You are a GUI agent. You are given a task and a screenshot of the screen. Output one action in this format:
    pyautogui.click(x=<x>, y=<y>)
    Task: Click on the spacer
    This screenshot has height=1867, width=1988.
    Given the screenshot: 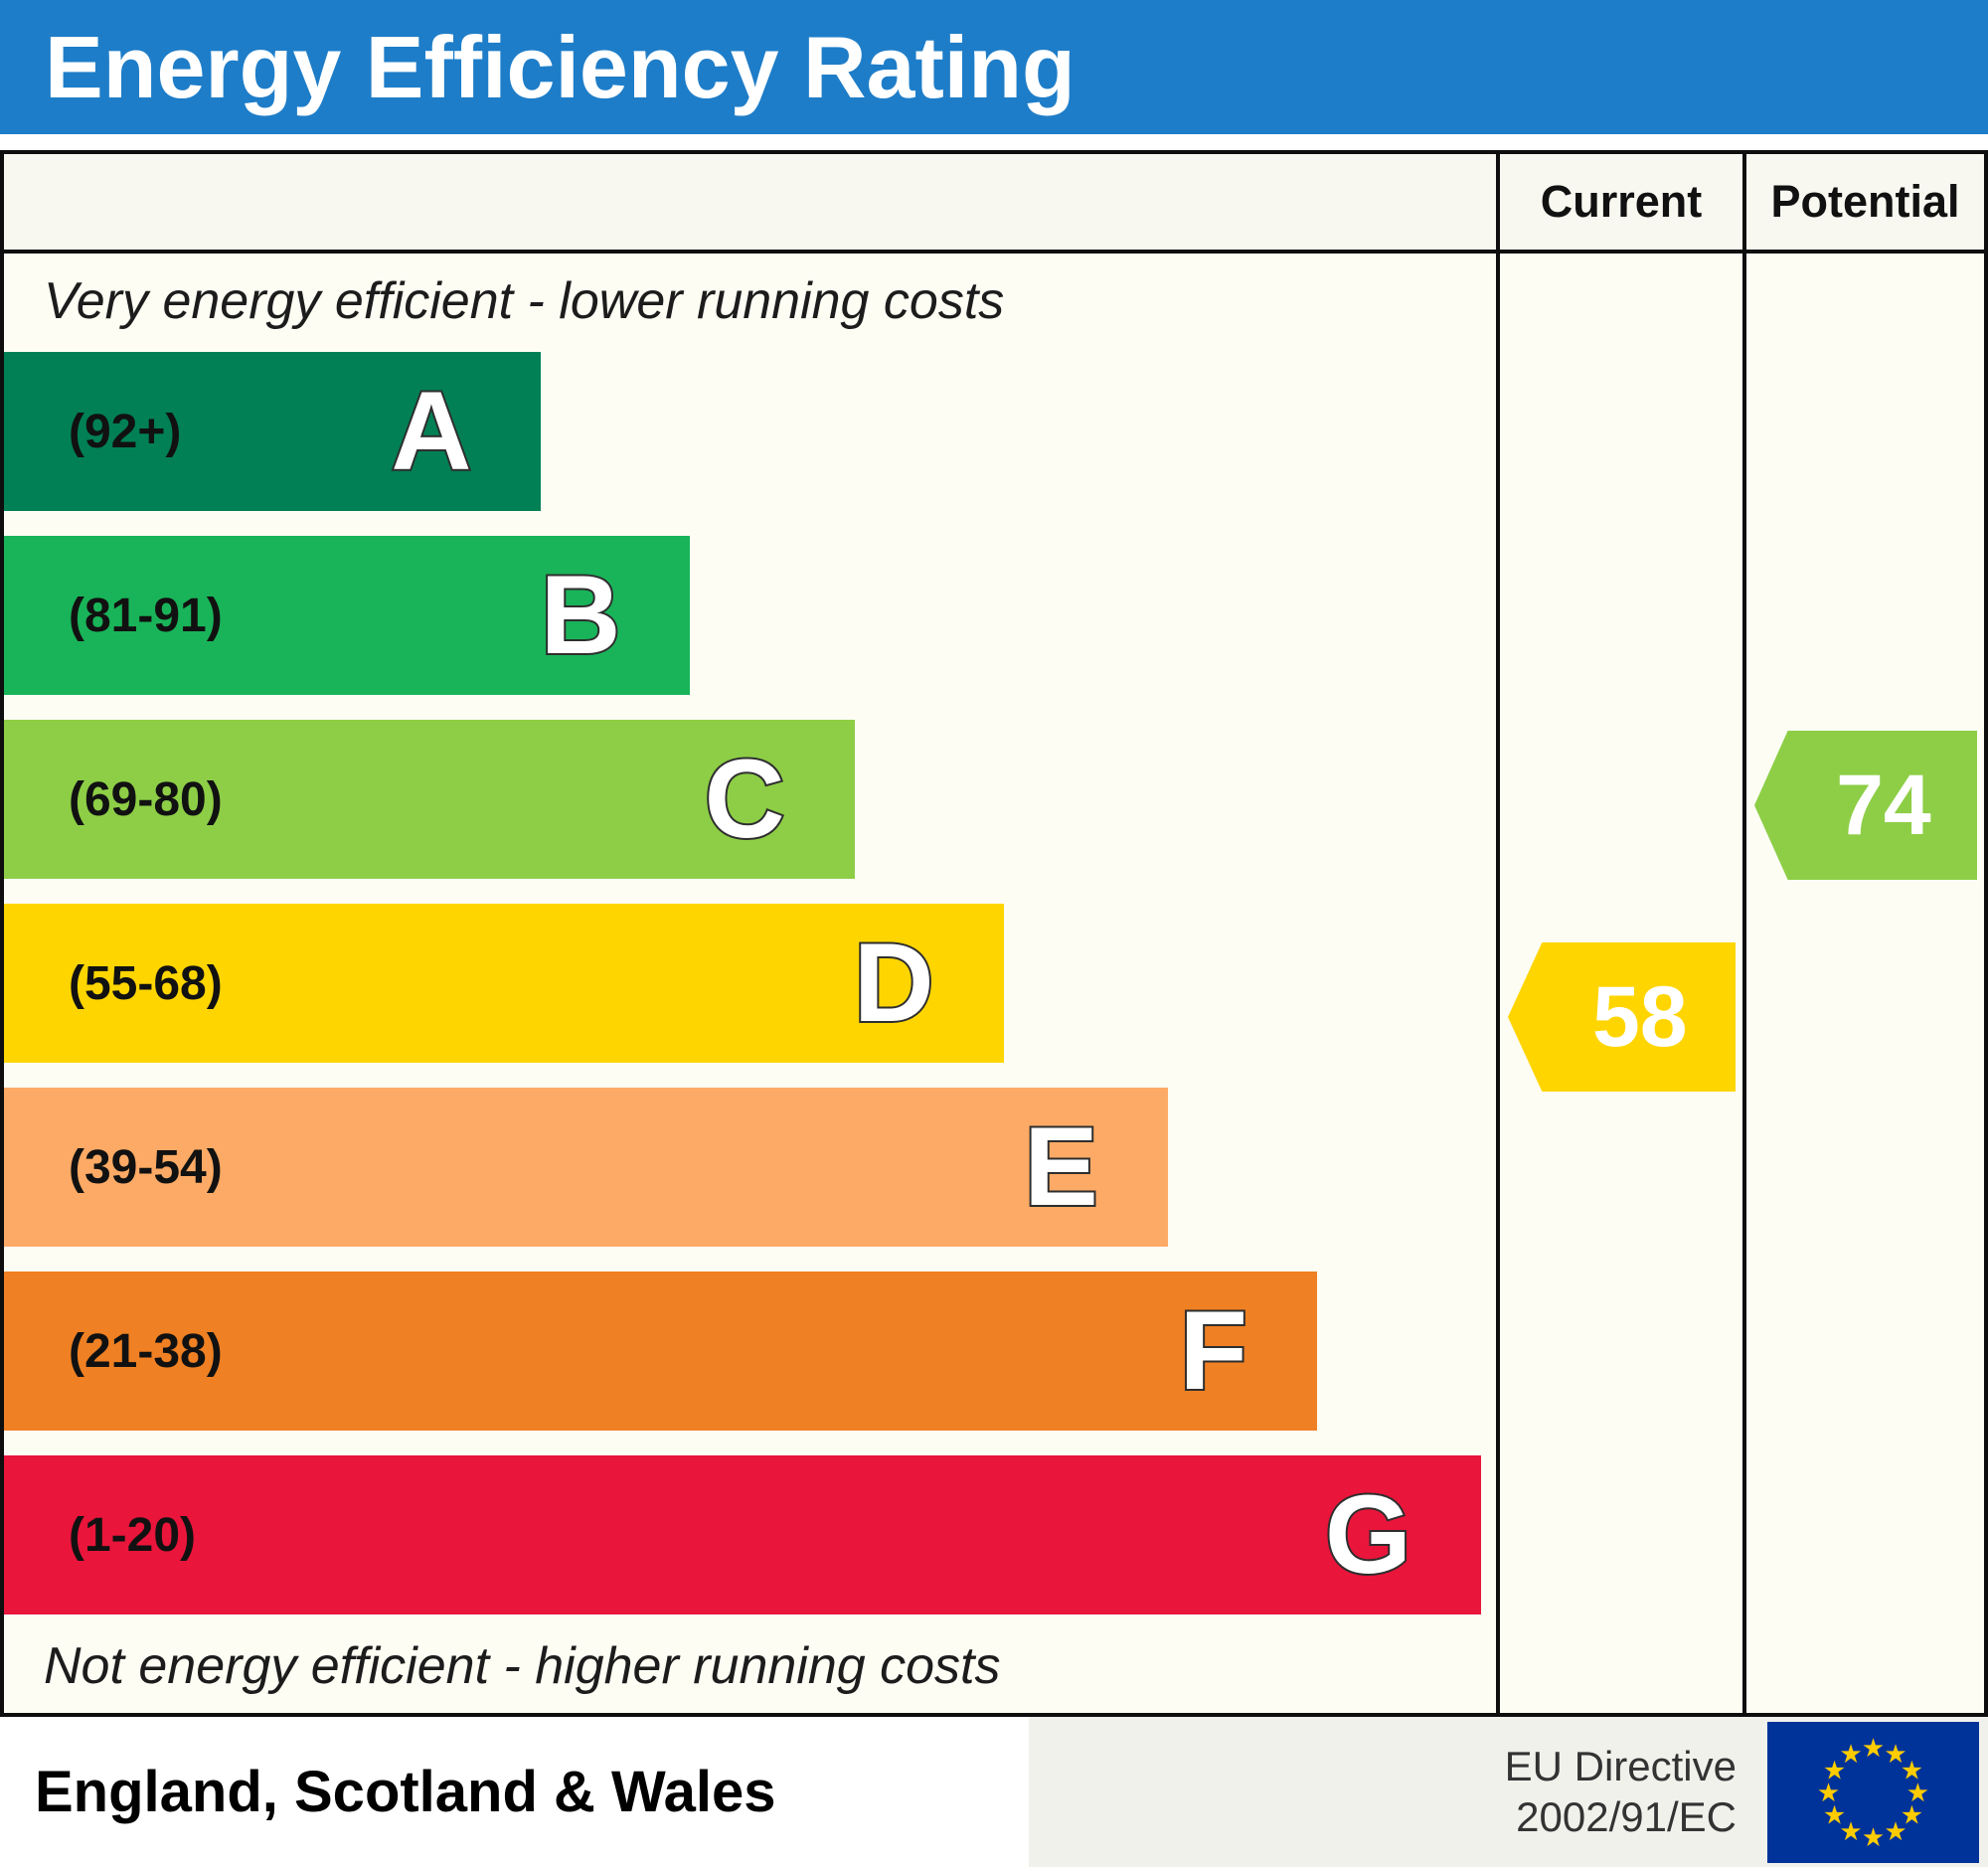 What is the action you would take?
    pyautogui.click(x=994, y=142)
    